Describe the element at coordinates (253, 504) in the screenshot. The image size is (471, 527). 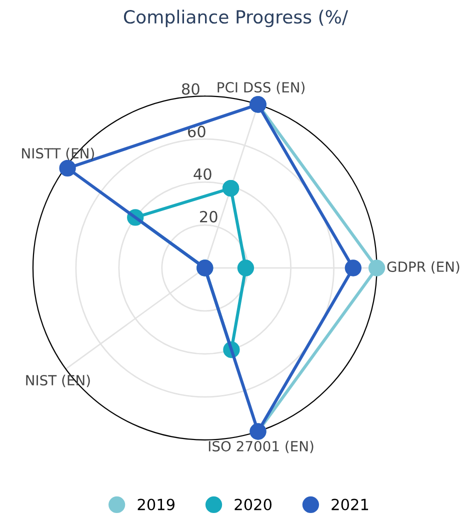
I see `legend-label: 2020` at that location.